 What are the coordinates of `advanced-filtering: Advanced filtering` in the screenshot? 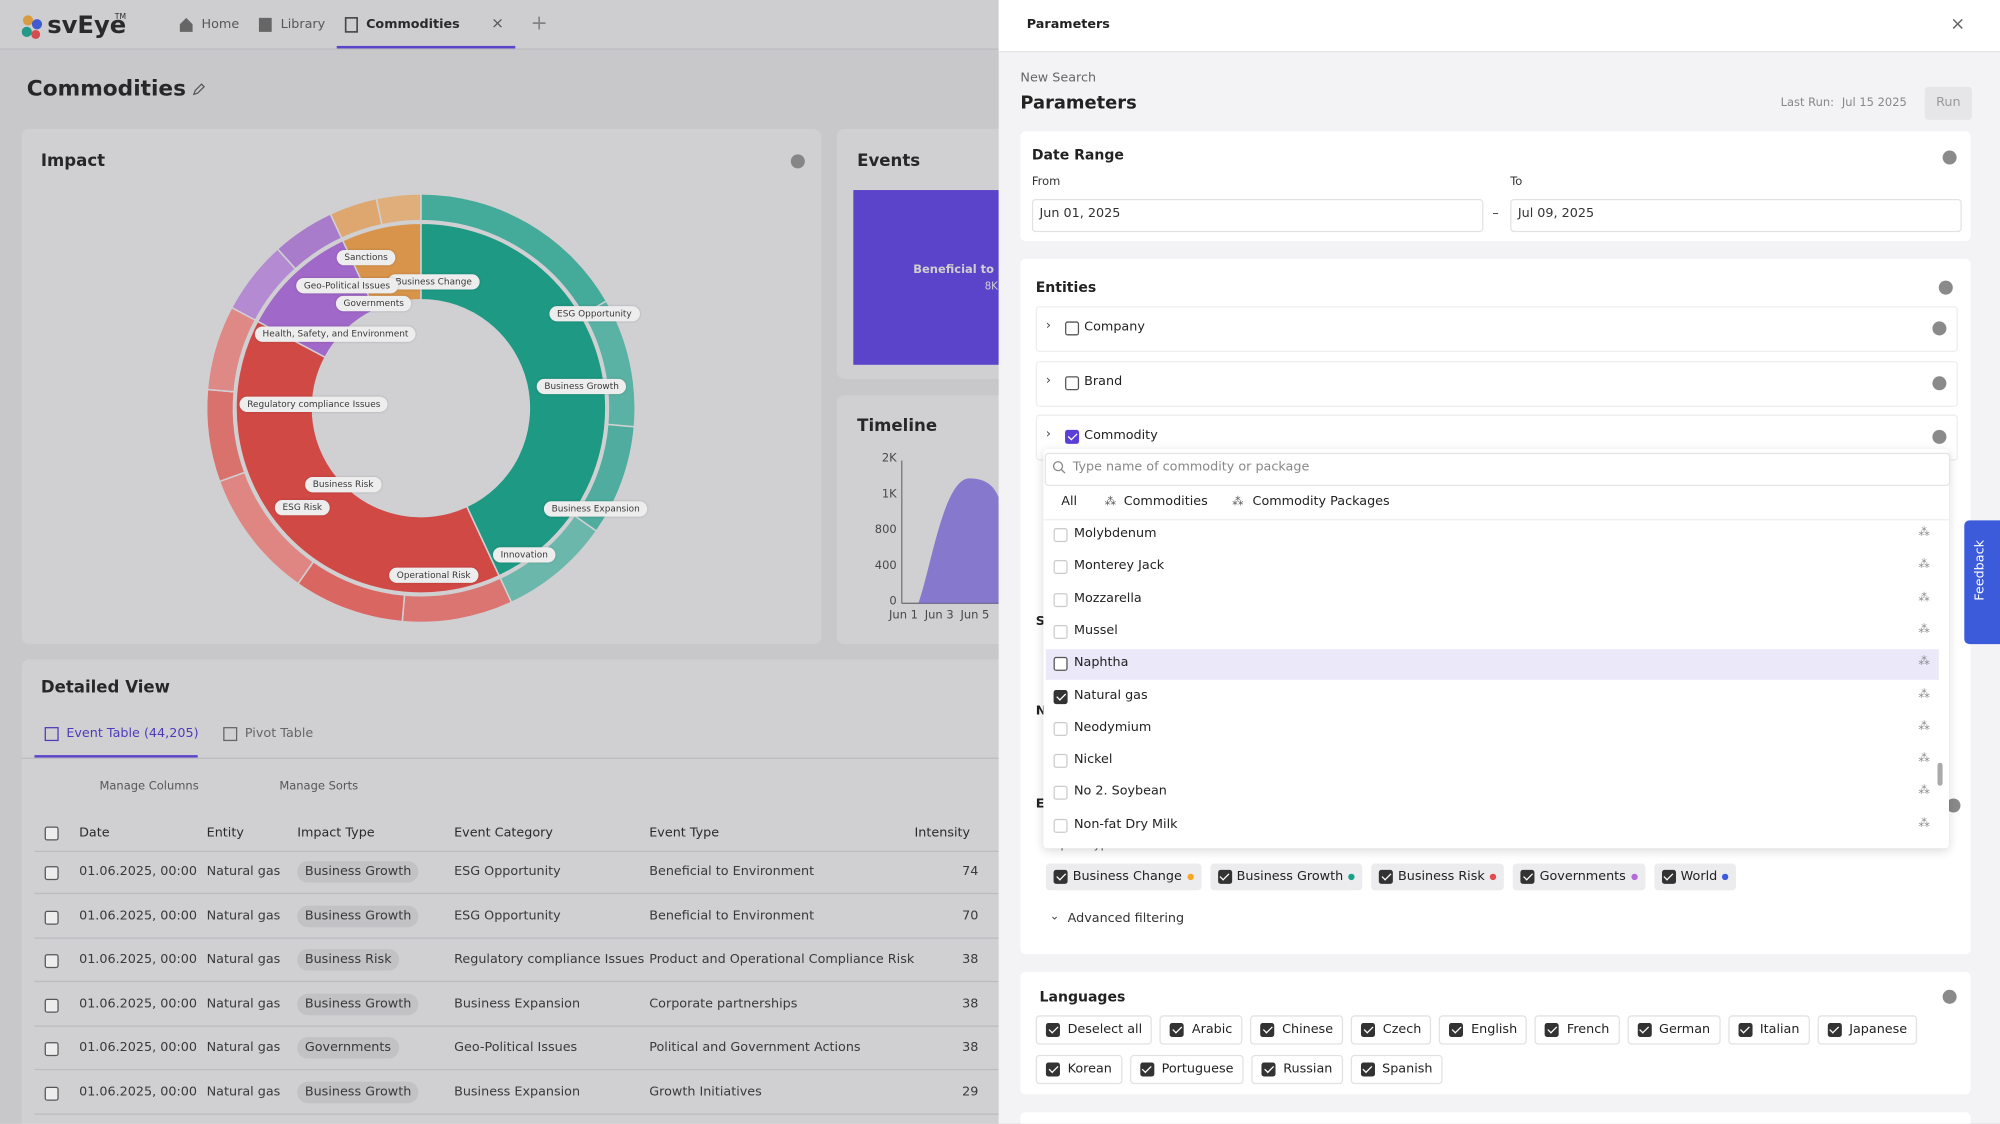 It's located at (1126, 919).